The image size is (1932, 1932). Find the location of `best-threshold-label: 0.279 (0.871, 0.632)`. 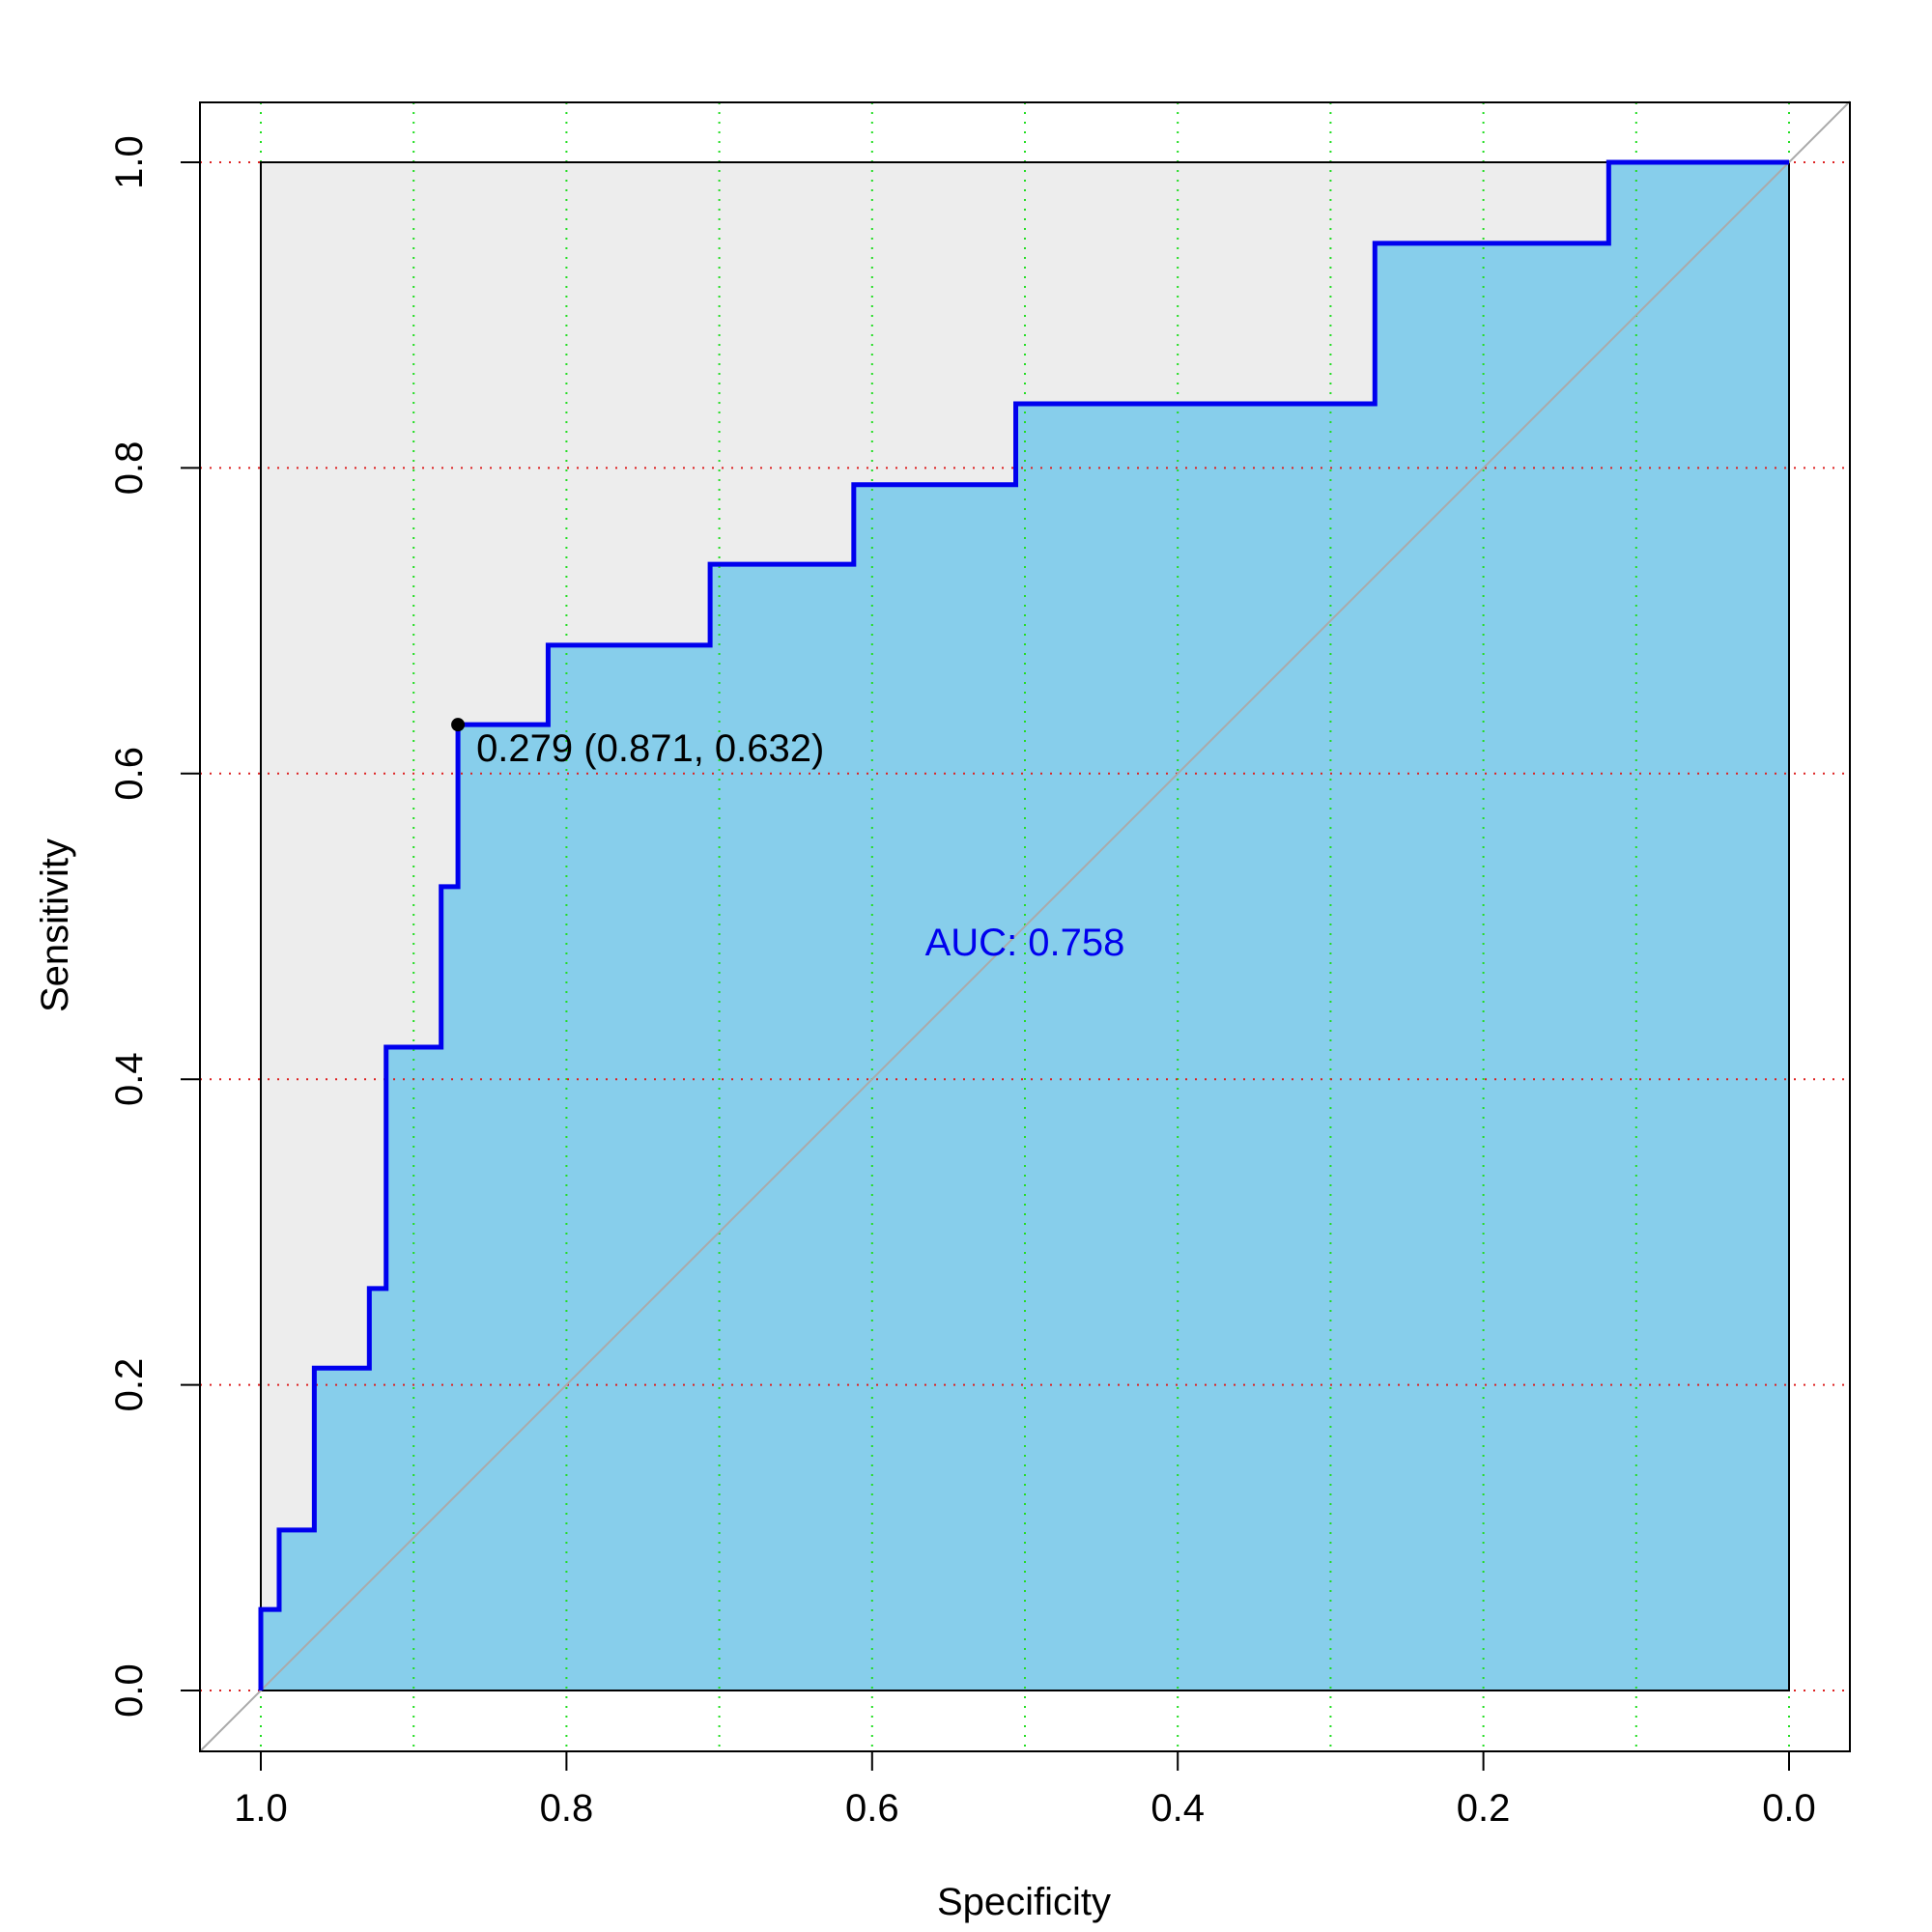

best-threshold-label: 0.279 (0.871, 0.632) is located at coordinates (650, 748).